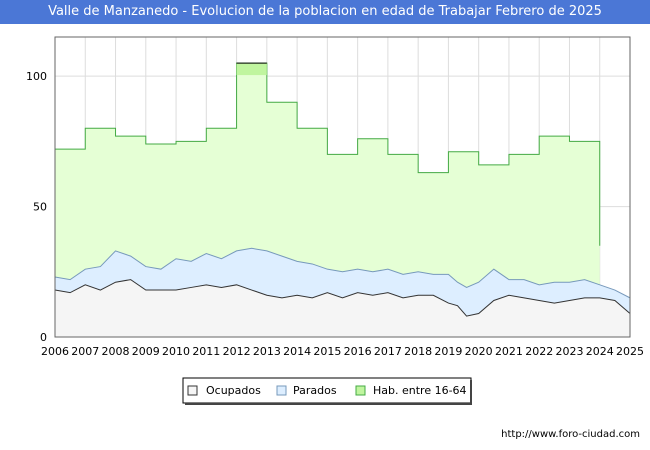  What do you see at coordinates (569, 351) in the screenshot?
I see `x-tick-2023: 2023` at bounding box center [569, 351].